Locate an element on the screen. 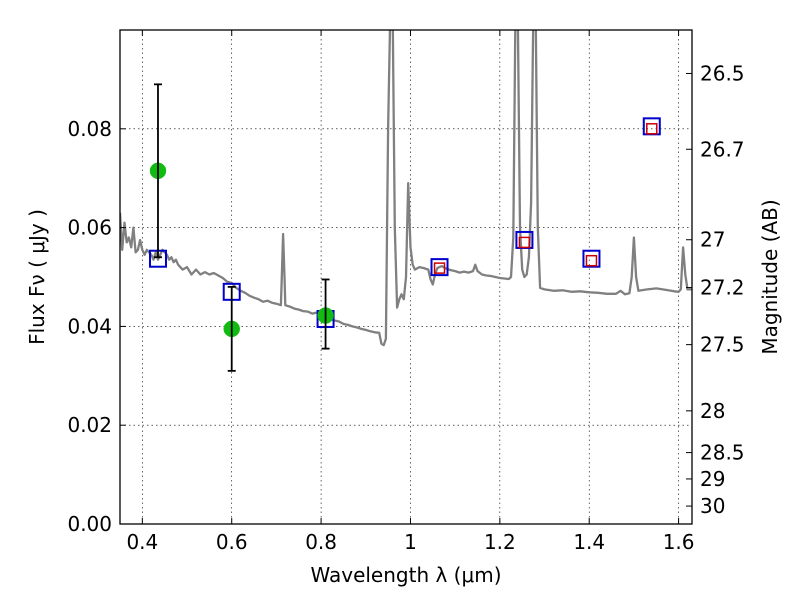 Image resolution: width=800 pixels, height=600 pixels. y2-tick-label: 26.5 is located at coordinates (722, 73).